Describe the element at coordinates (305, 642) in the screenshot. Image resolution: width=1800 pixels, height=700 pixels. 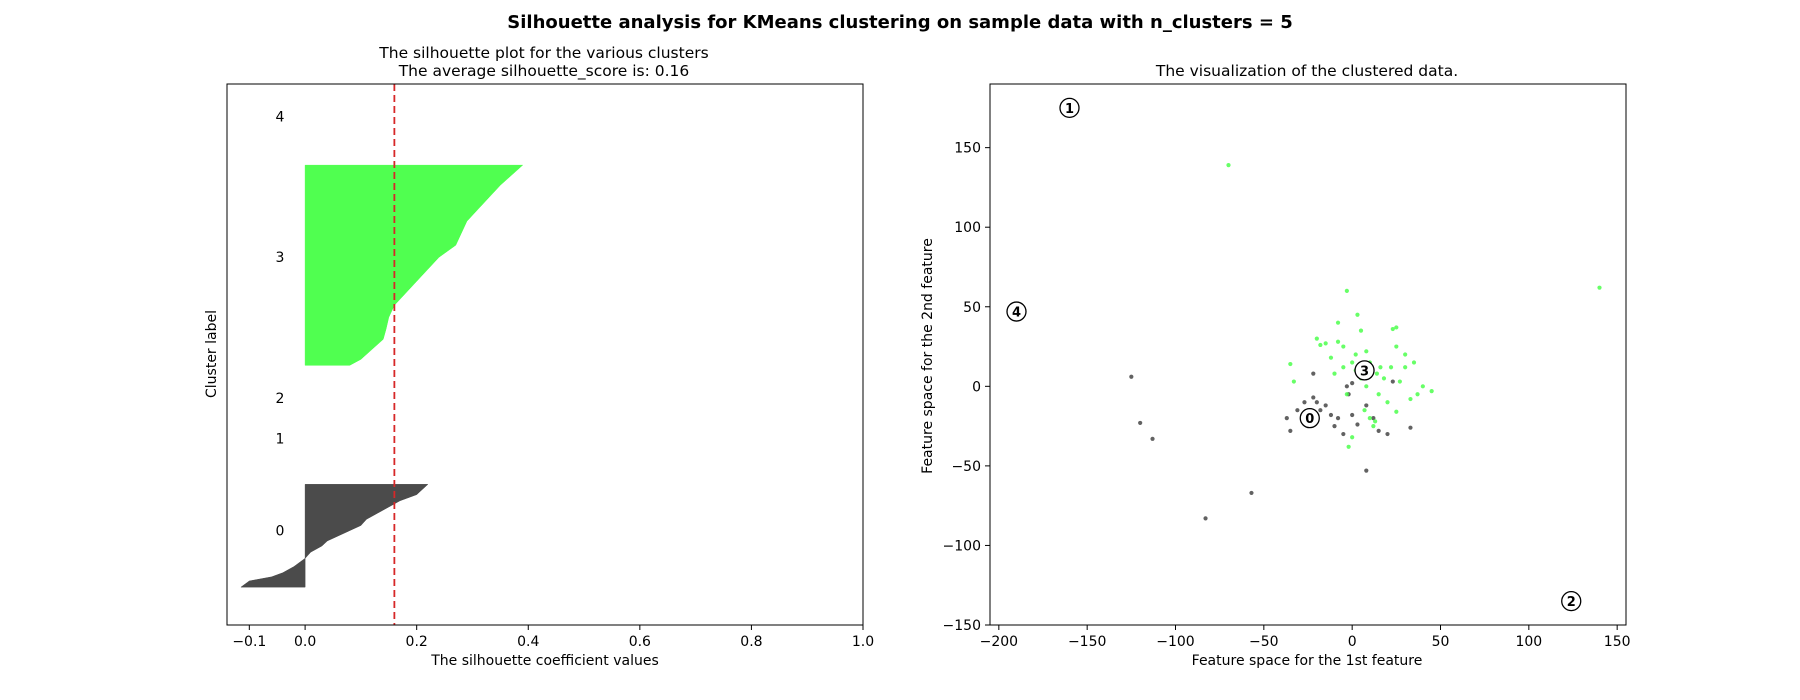
I see `x-tick-label: 0.0` at that location.